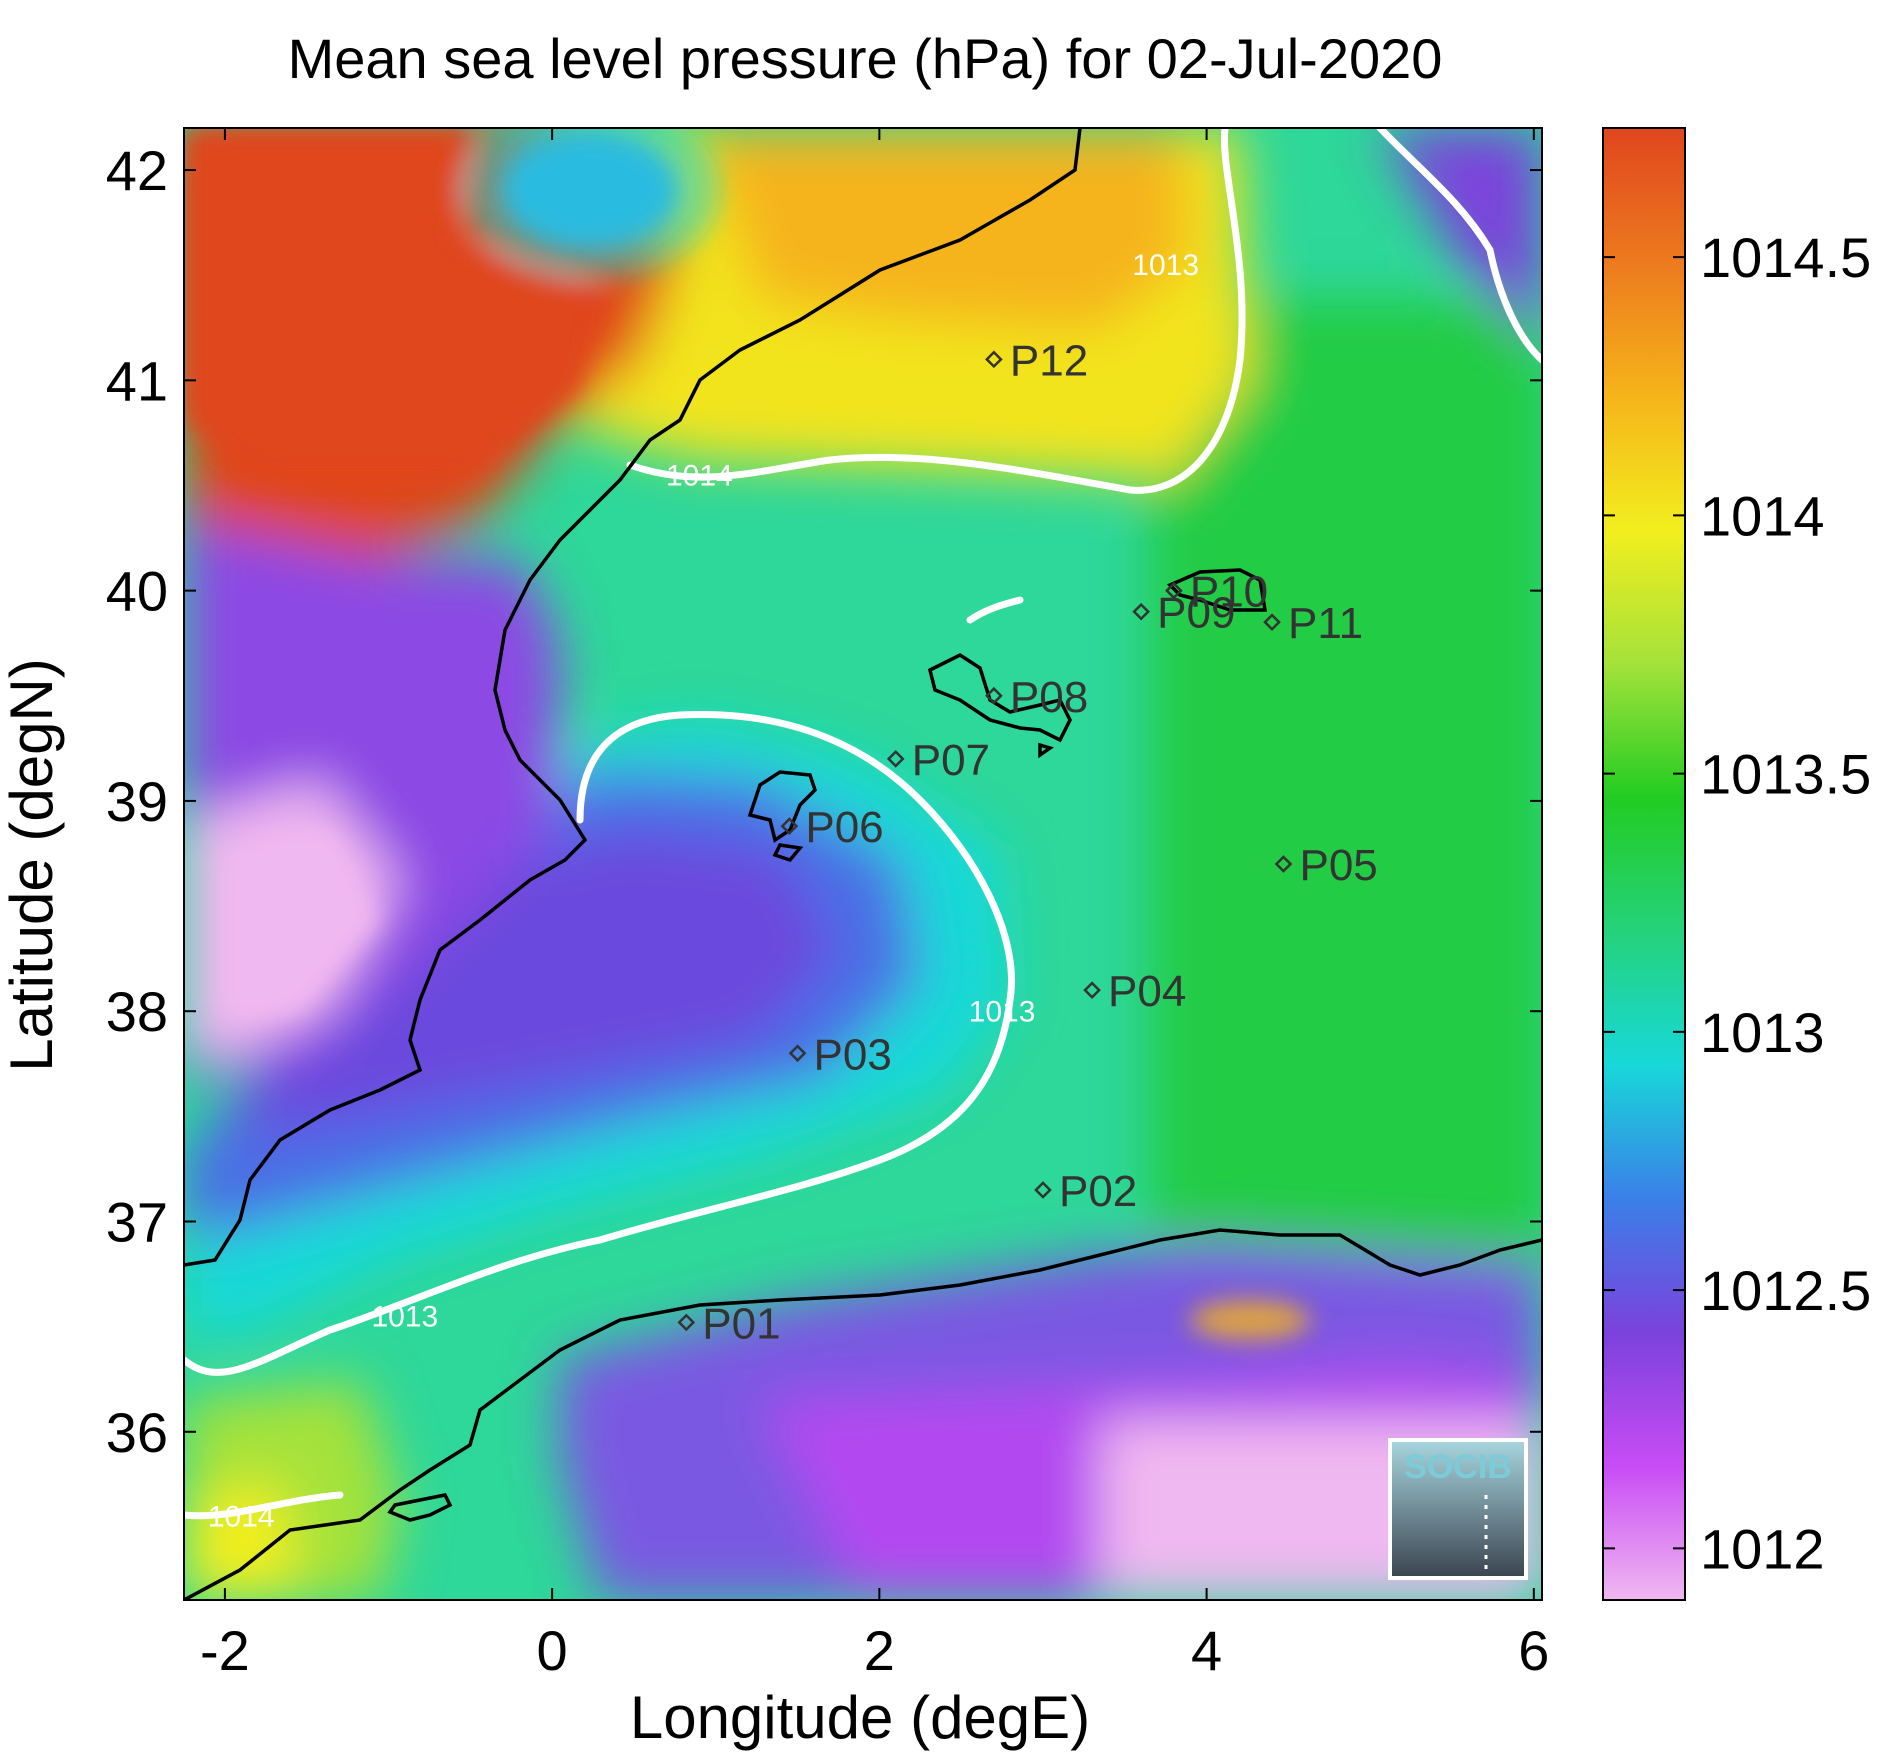 The height and width of the screenshot is (1758, 1904). What do you see at coordinates (1785, 1290) in the screenshot?
I see `colorbar-tick-label: 1012.5` at bounding box center [1785, 1290].